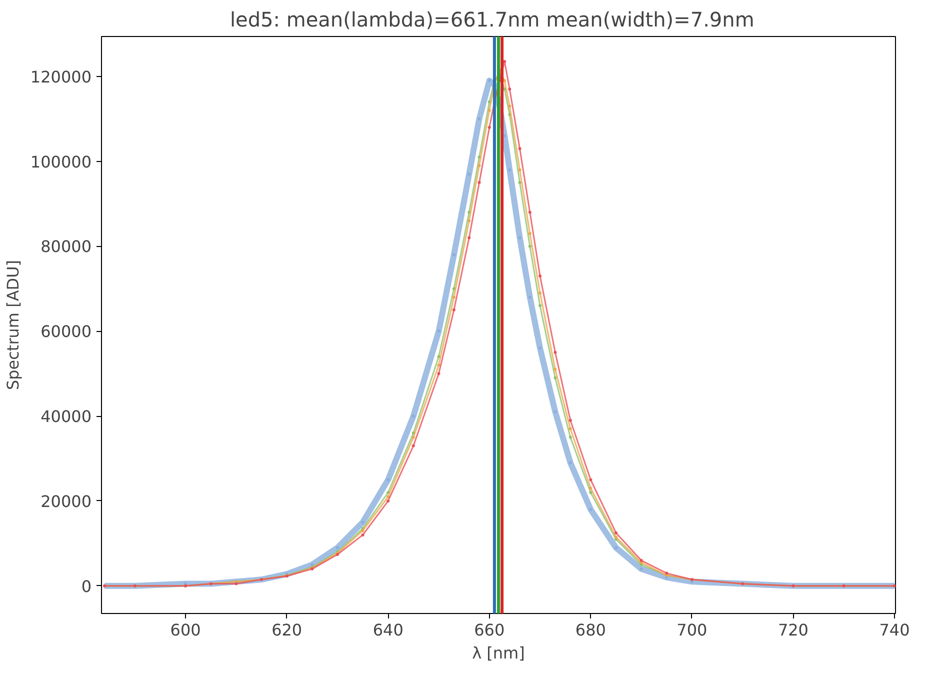 Image resolution: width=935 pixels, height=674 pixels. What do you see at coordinates (388, 630) in the screenshot?
I see `x-tick-label: 640` at bounding box center [388, 630].